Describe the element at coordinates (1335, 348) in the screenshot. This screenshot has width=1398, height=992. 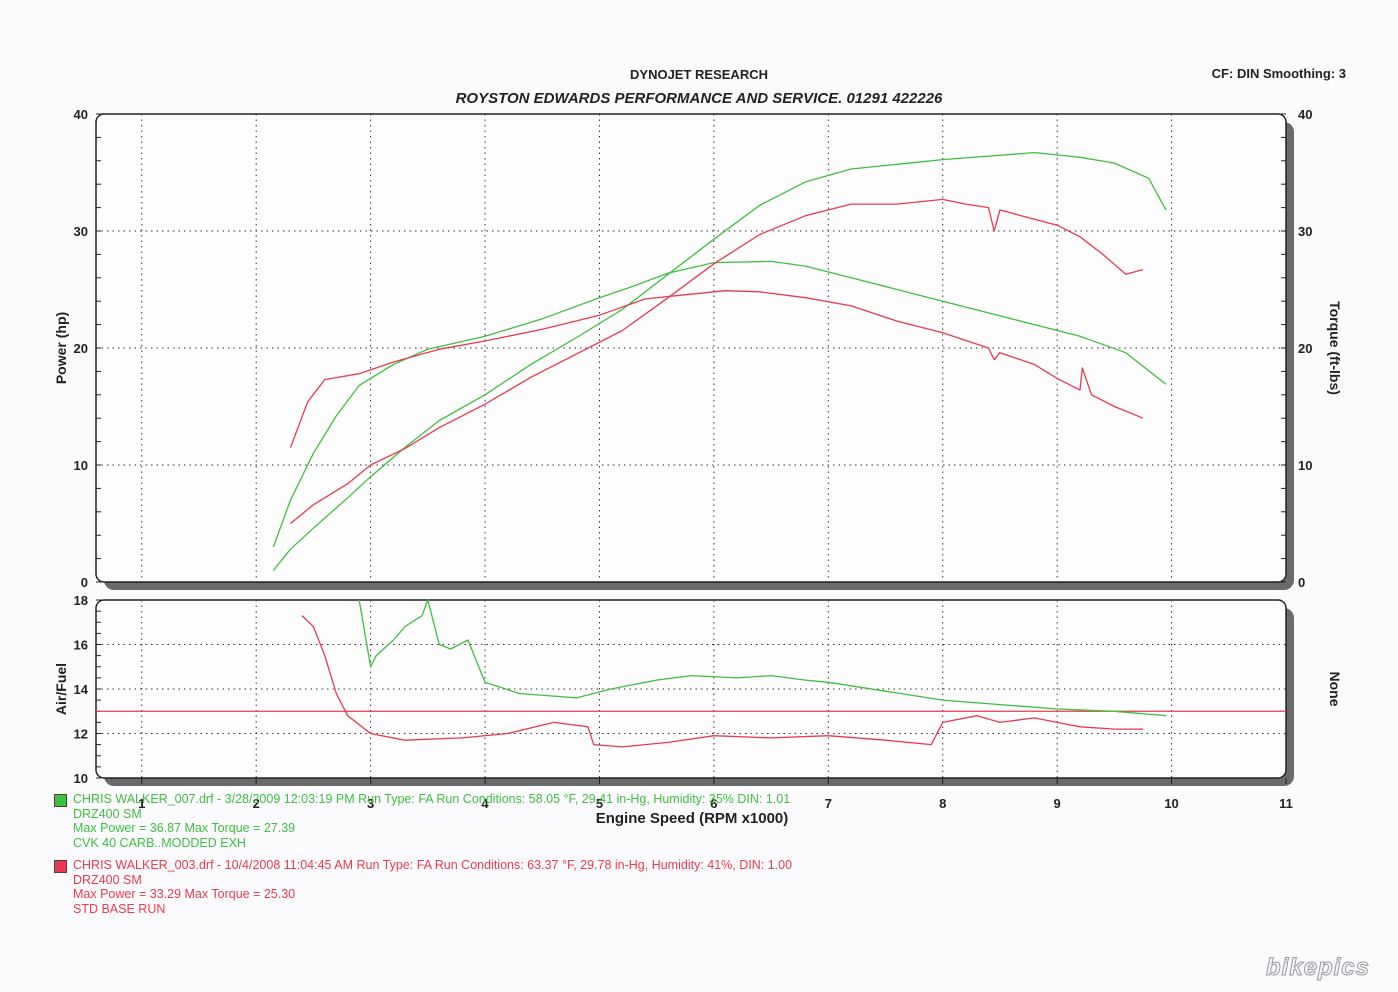
I see `y-right-axis-label: Torque (ft-lbs)` at that location.